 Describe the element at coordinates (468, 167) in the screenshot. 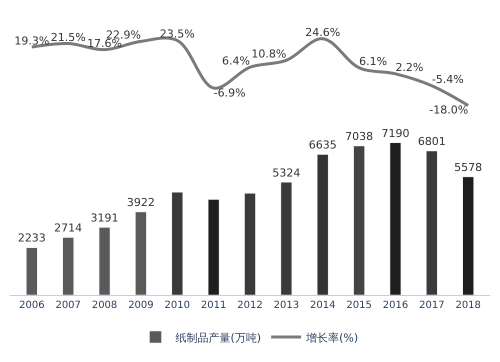

I see `data-label: 5578` at that location.